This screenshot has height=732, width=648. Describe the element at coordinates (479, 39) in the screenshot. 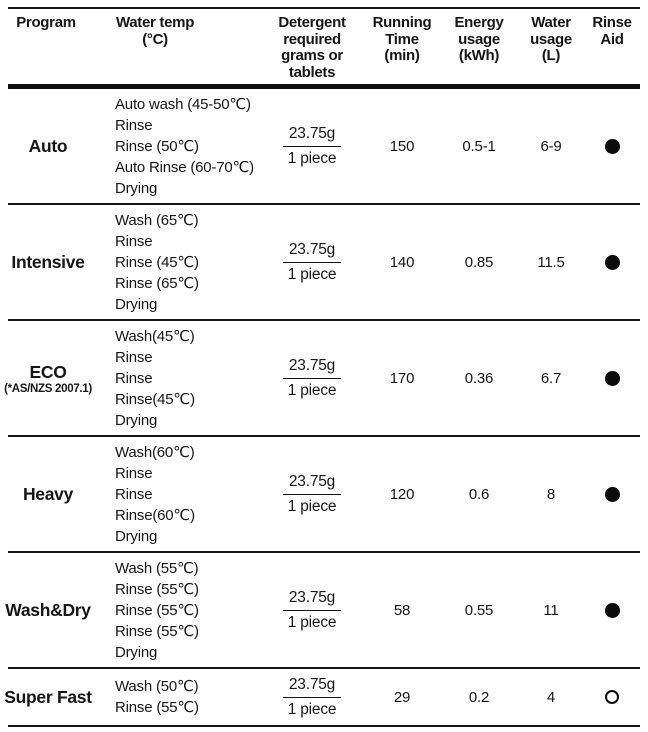

I see `header-energy-usage: Energy usage (kWh)` at that location.